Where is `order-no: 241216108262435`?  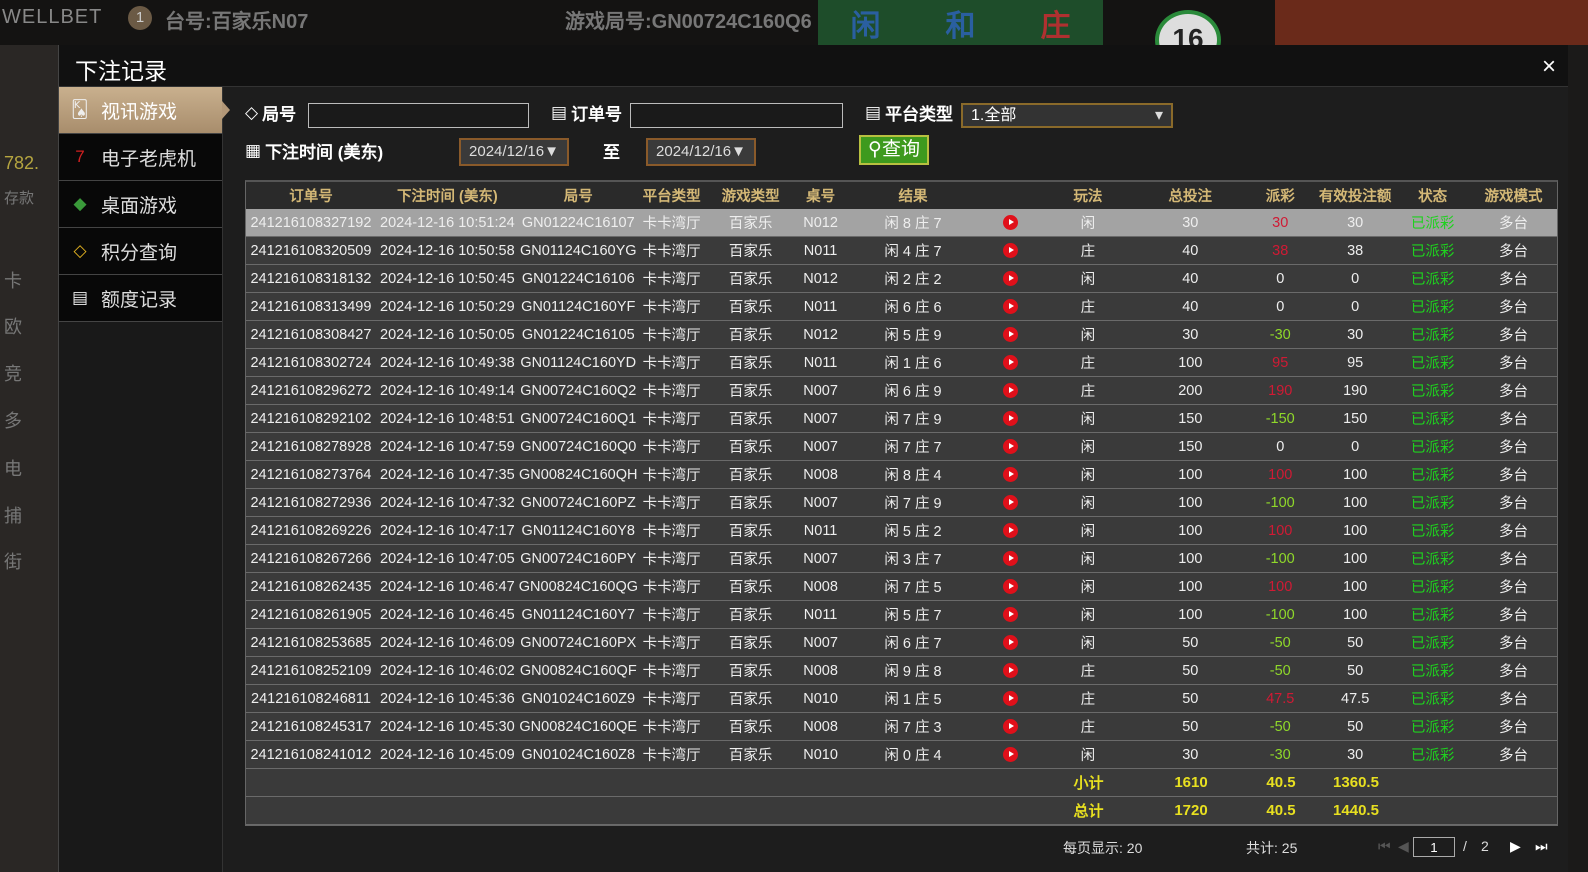 order-no: 241216108262435 is located at coordinates (311, 586).